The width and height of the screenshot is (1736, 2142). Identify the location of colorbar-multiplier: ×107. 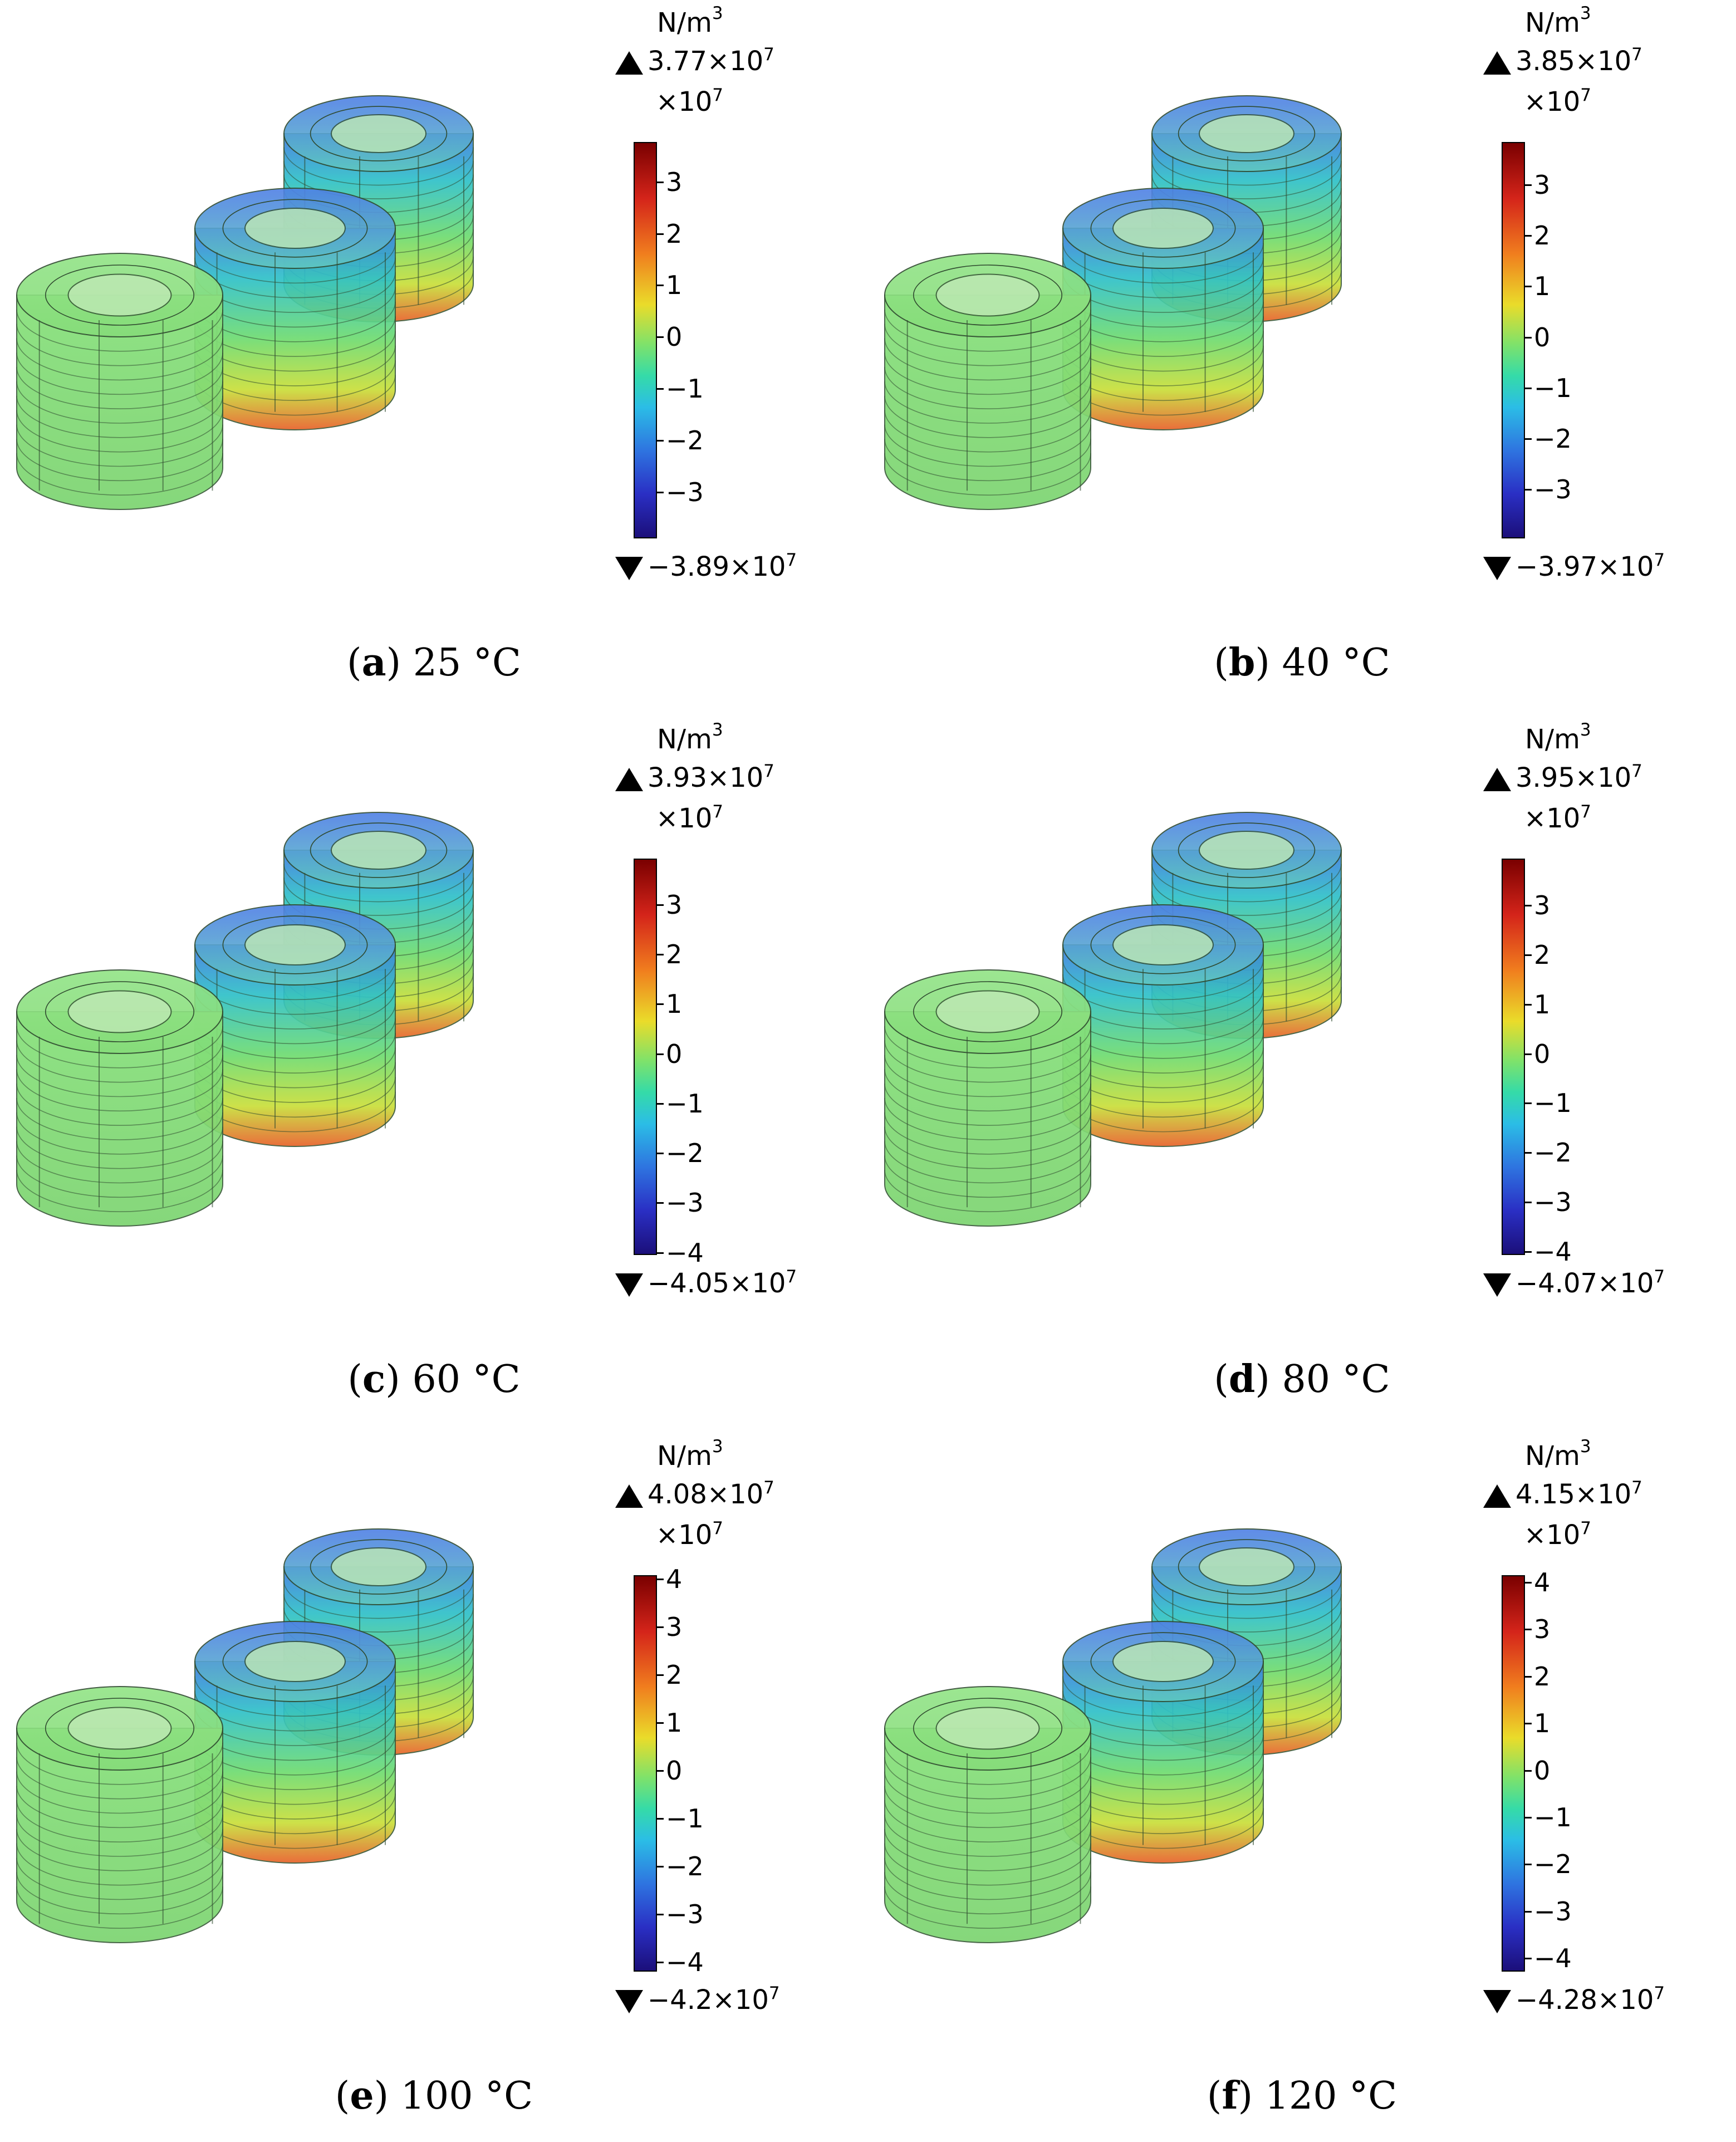
(1558, 101).